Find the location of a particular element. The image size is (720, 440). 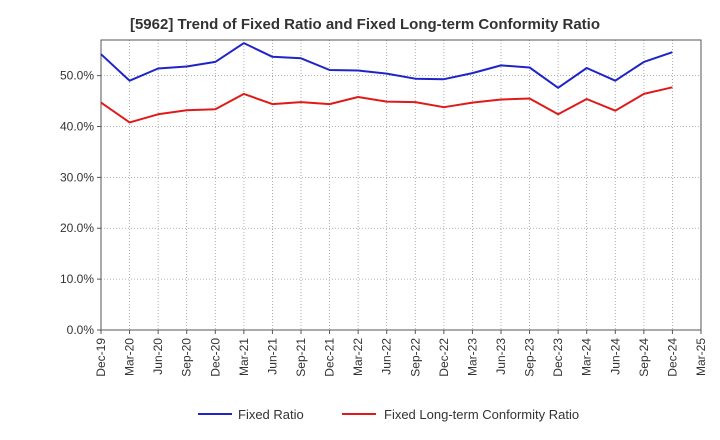

x-tick-label: Sep-23 is located at coordinates (530, 357).